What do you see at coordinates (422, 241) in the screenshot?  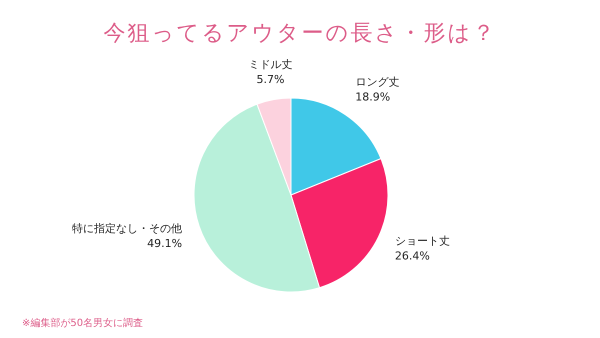 I see `slice-label: ショート丈` at bounding box center [422, 241].